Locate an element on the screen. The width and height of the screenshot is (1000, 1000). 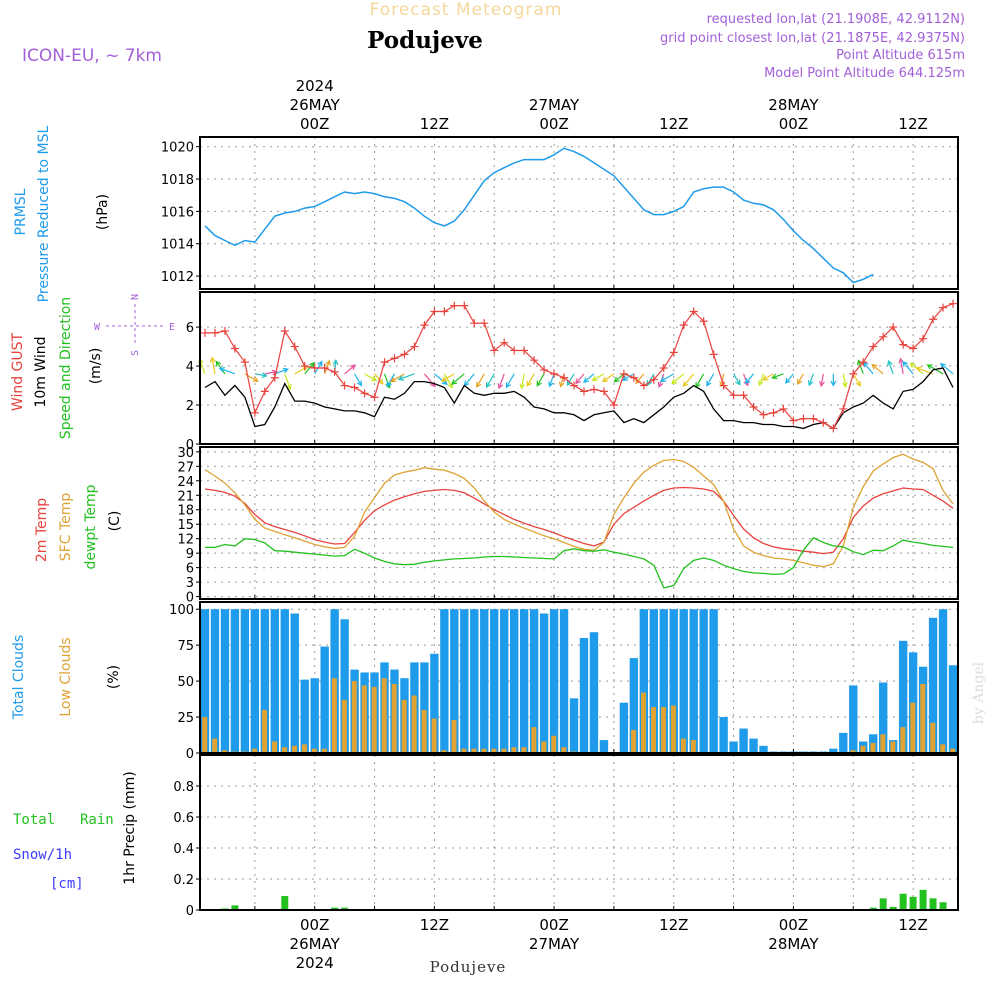
wind-gust-label: Wind GUST is located at coordinates (18, 371).